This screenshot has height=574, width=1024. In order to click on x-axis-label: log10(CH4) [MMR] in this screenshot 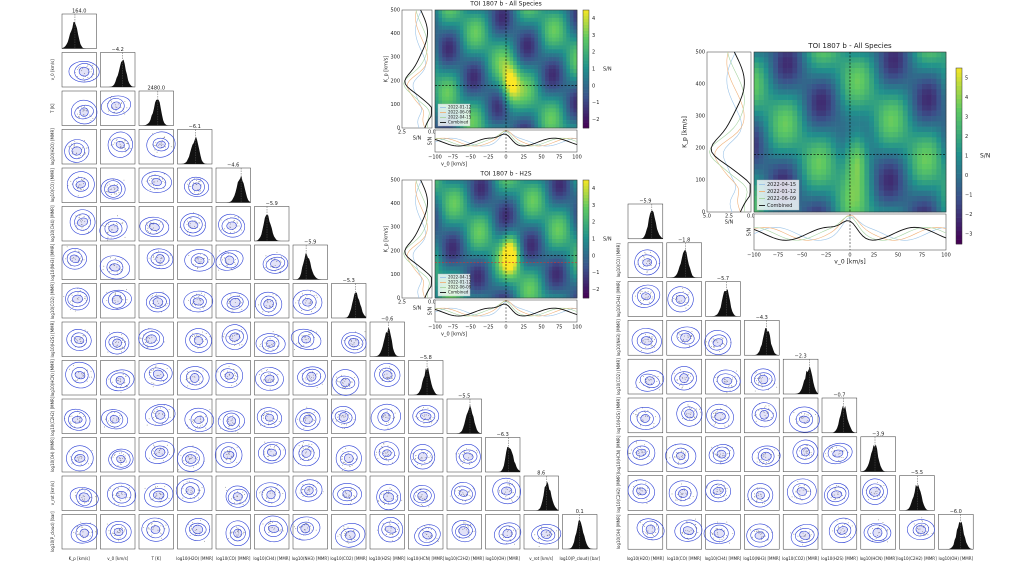, I will do `click(723, 558)`.